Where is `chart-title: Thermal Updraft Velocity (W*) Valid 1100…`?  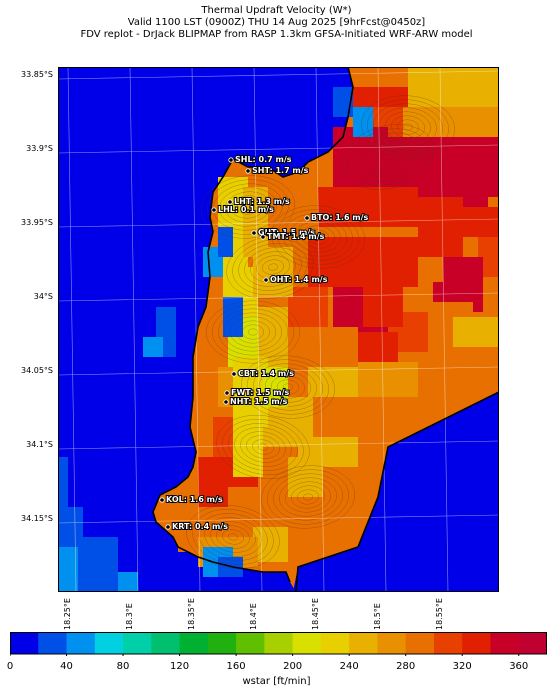
chart-title: Thermal Updraft Velocity (W*) Valid 1100… is located at coordinates (276, 23).